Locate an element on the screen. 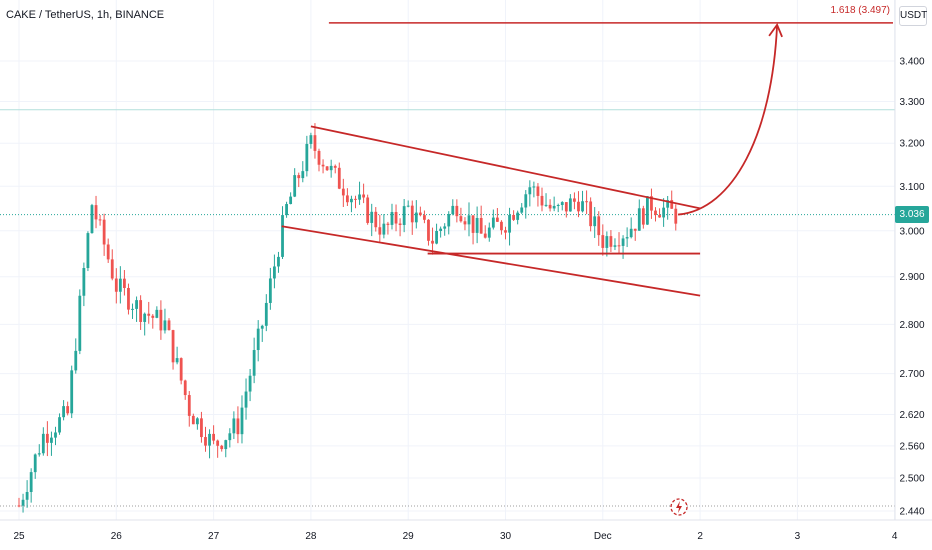  x-axis: 25 26 27 28 29 30 Dec 2 3 4 is located at coordinates (466, 530).